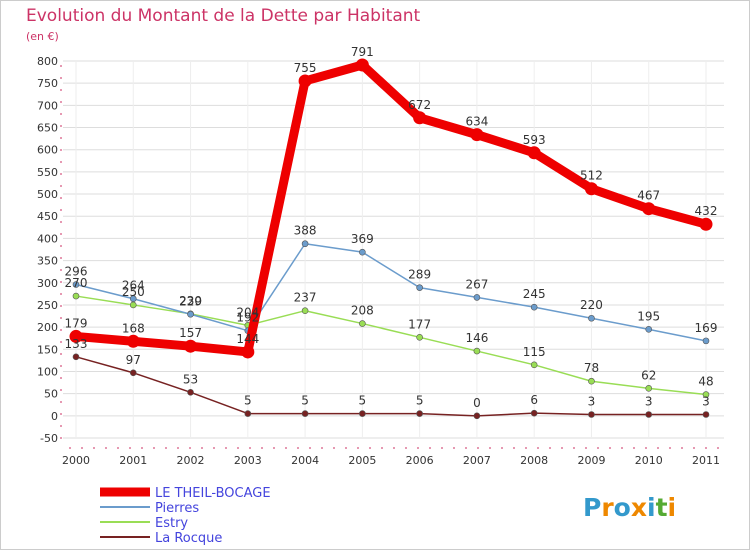  Describe the element at coordinates (362, 239) in the screenshot. I see `data-label: 369` at that location.